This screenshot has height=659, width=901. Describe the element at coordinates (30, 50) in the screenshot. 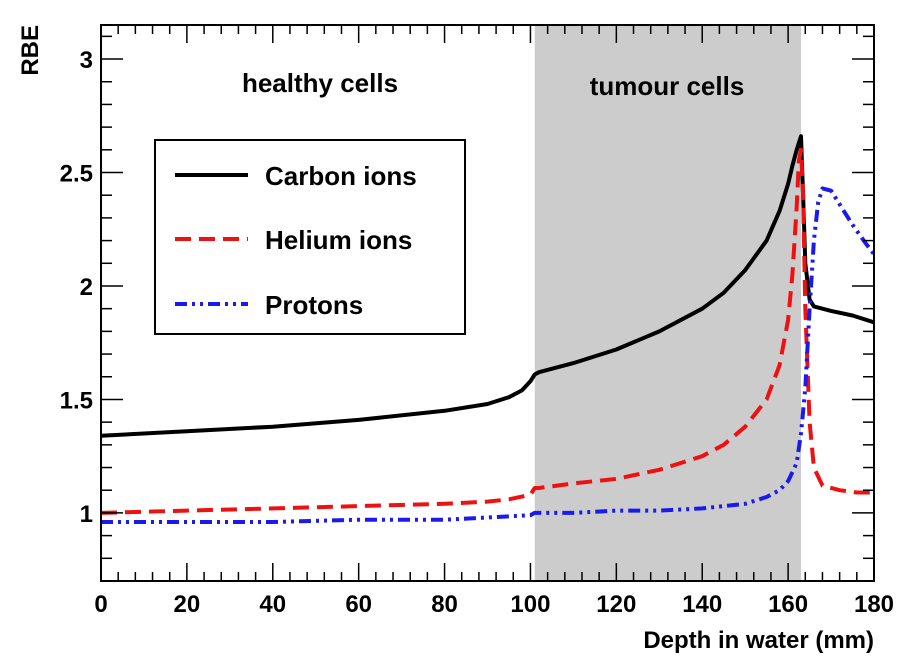

I see `y-axis-title: RBE` at that location.